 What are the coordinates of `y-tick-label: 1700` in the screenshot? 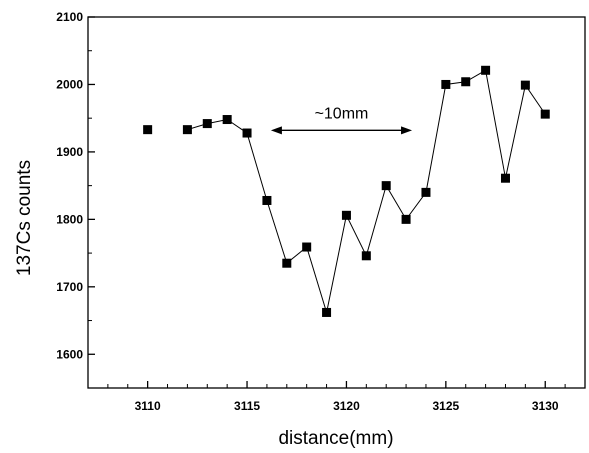 It's located at (69, 287).